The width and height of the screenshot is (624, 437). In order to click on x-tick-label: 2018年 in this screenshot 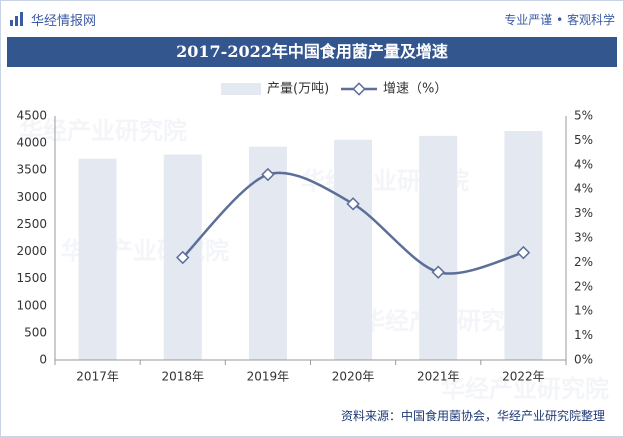, I will do `click(182, 377)`.